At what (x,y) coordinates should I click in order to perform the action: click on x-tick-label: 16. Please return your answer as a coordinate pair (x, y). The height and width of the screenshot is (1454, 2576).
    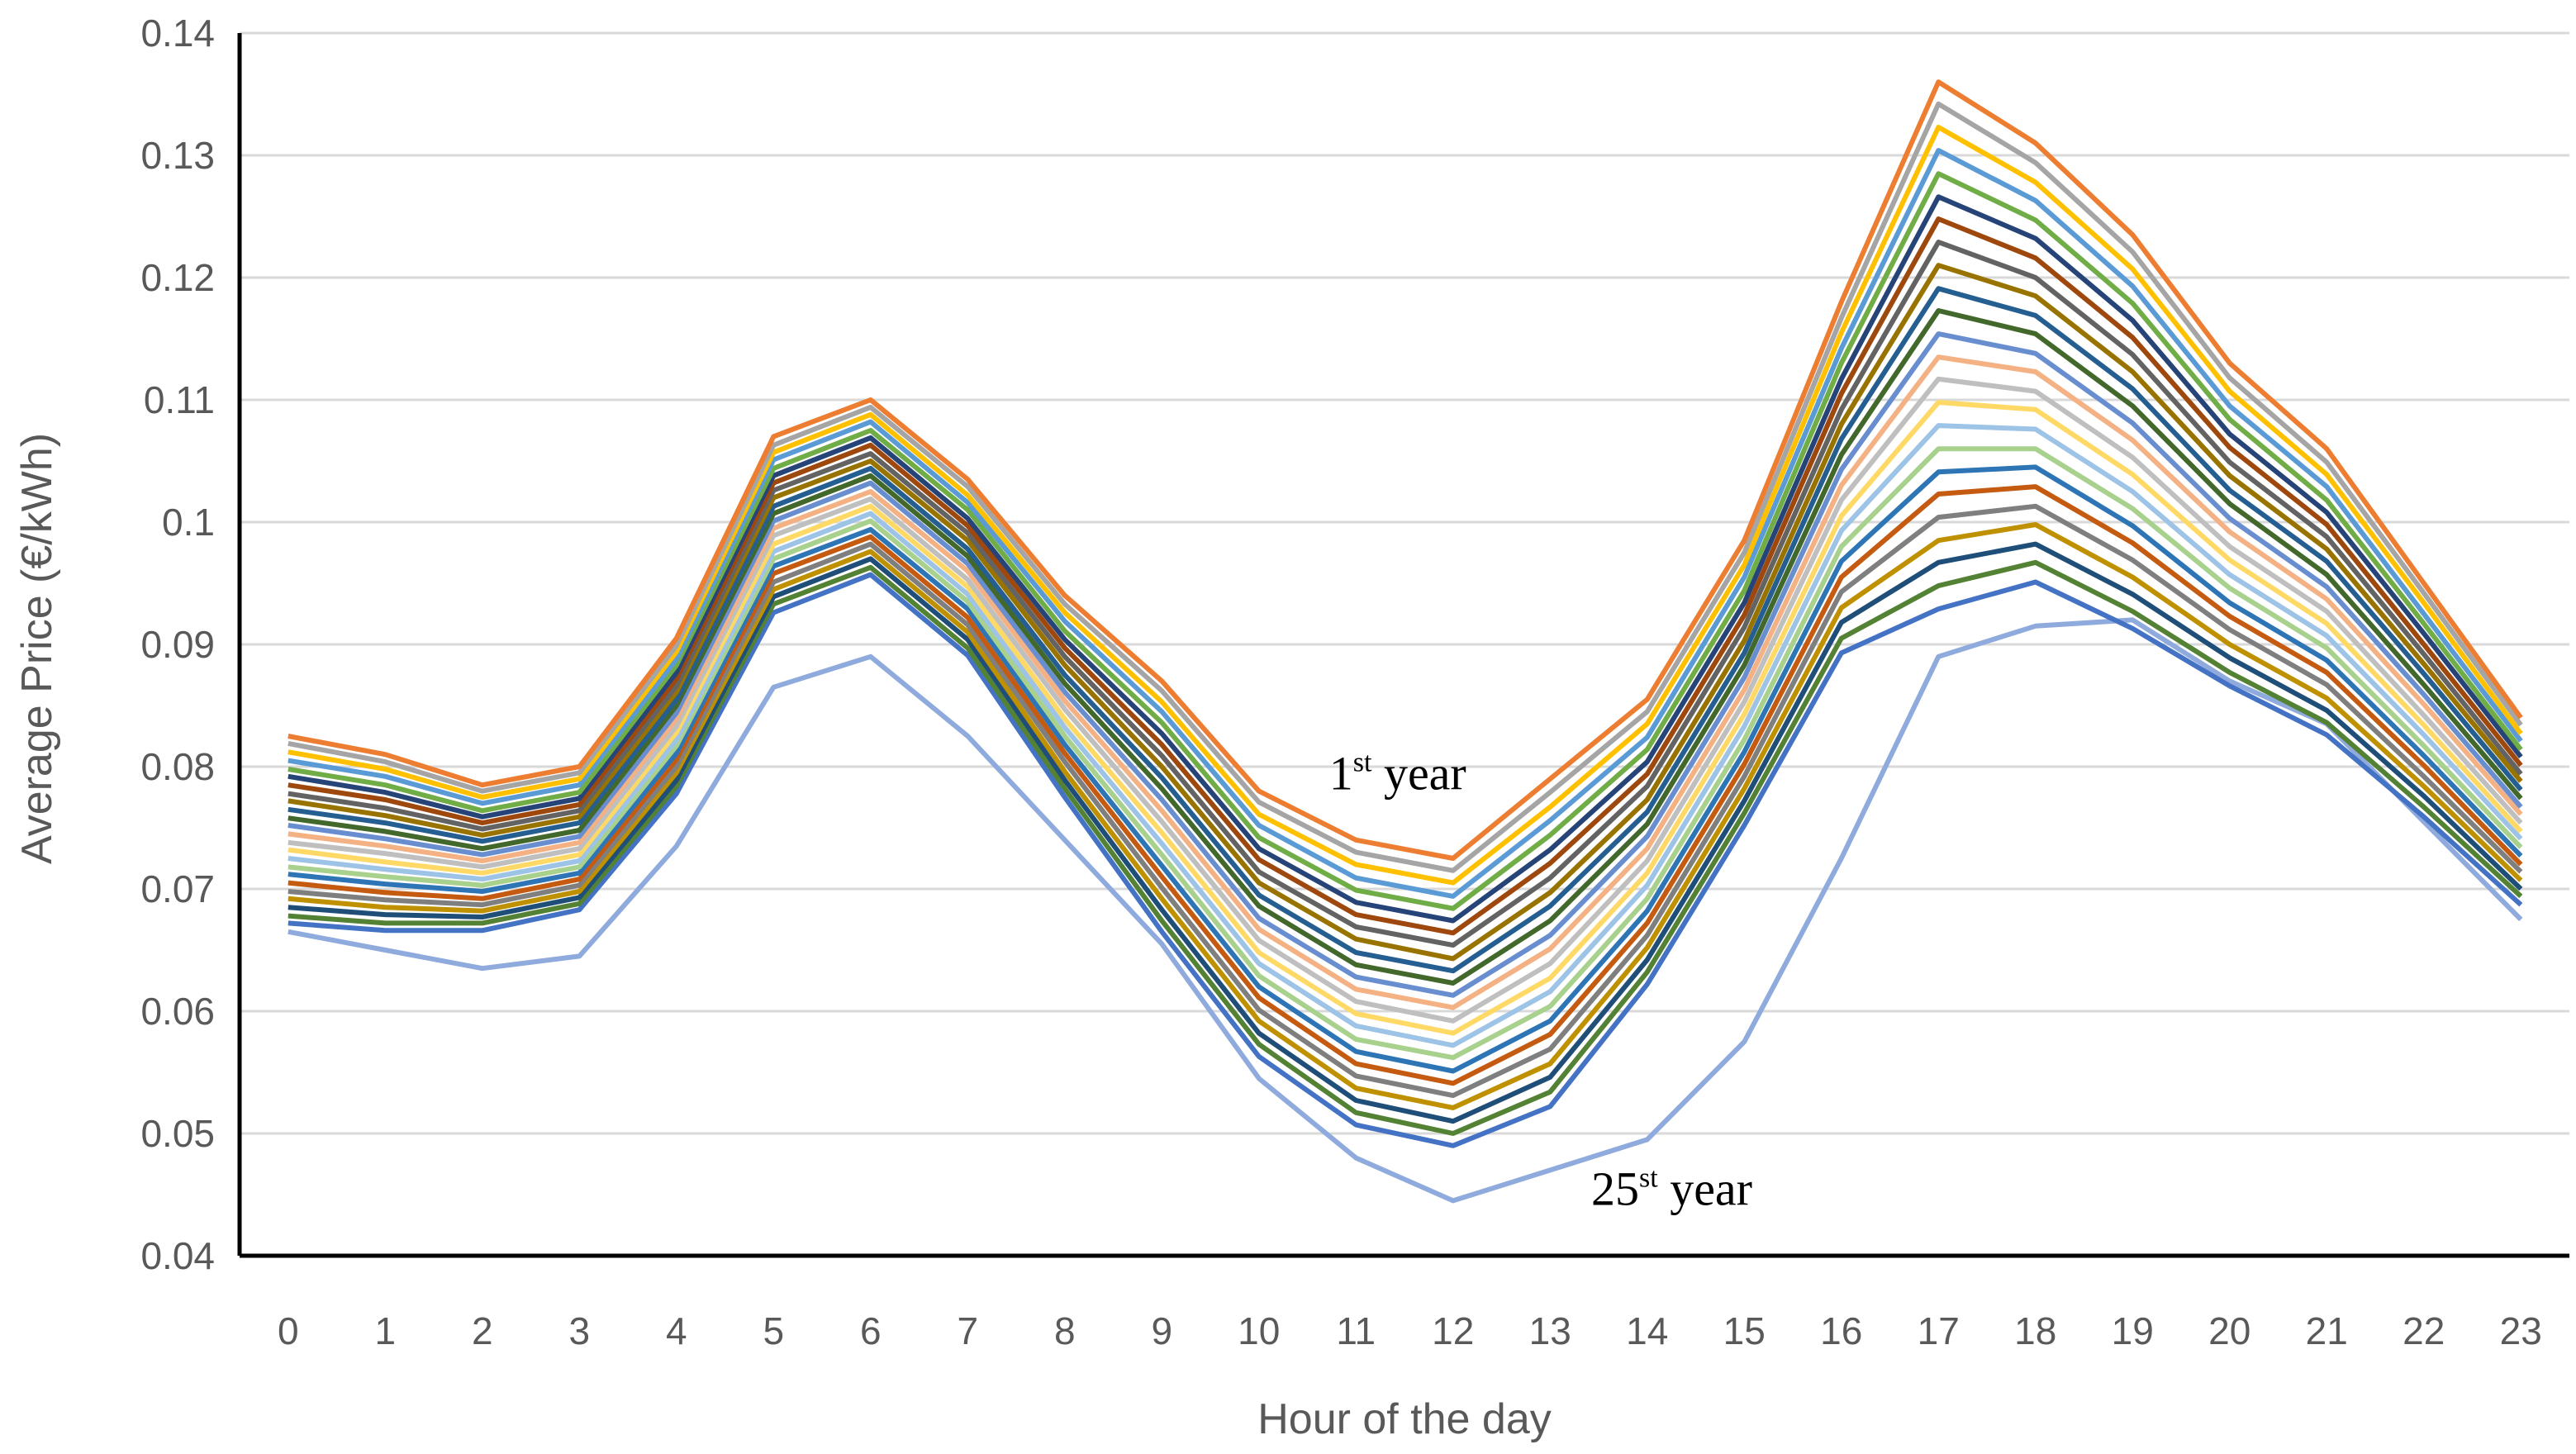
    Looking at the image, I should click on (1841, 1331).